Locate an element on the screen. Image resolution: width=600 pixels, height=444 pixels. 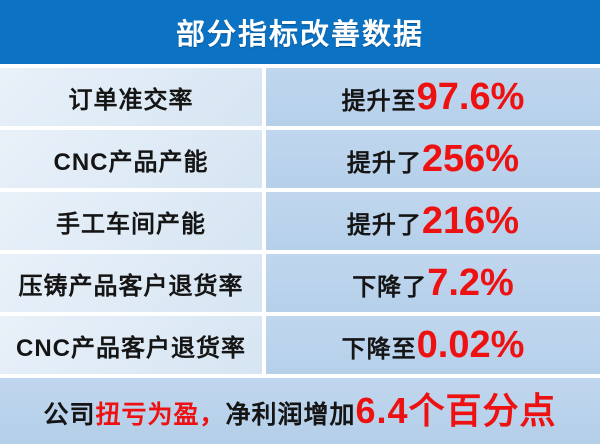
table-row: CNC产品客户退货率 下降至0.02% is located at coordinates (300, 345).